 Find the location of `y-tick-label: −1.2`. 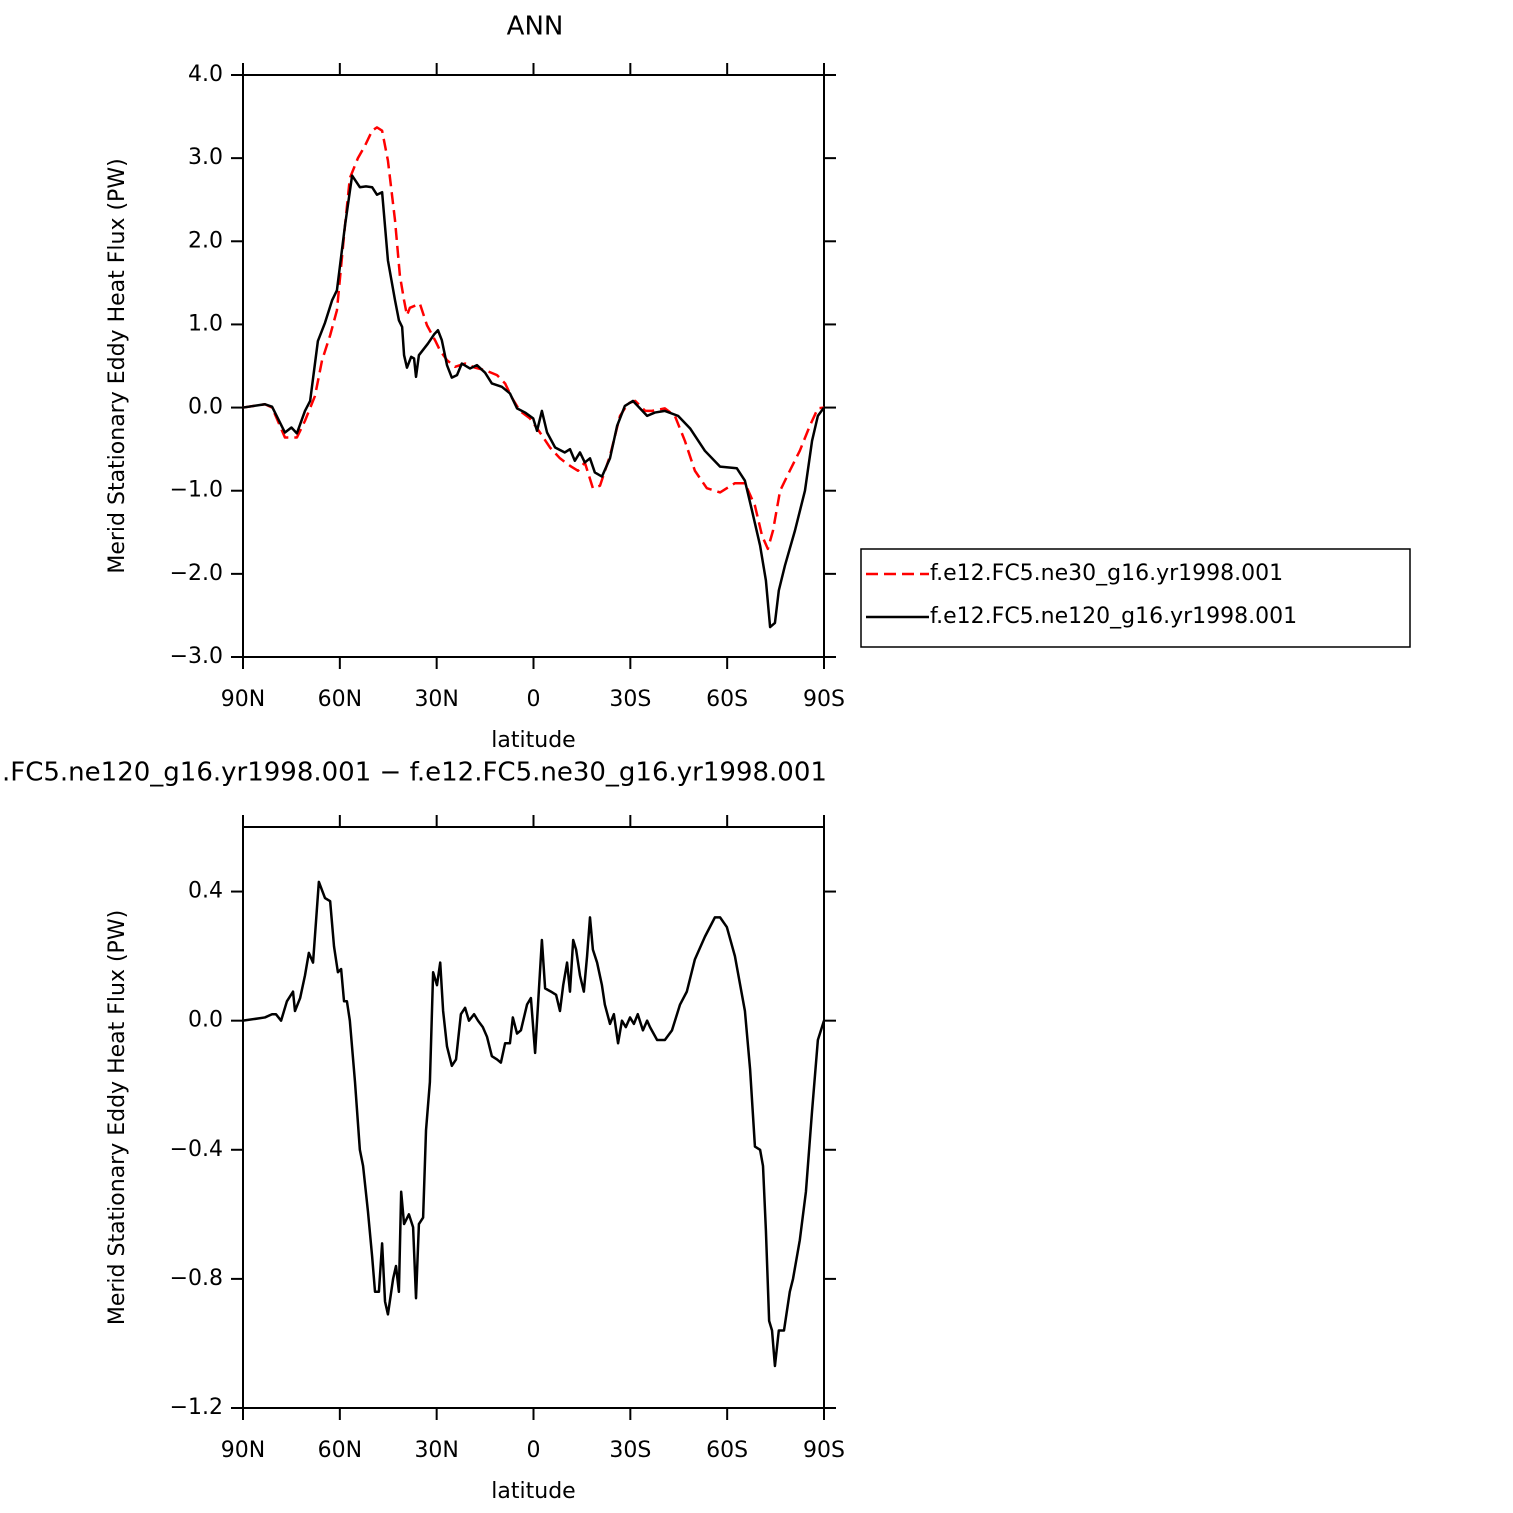

y-tick-label: −1.2 is located at coordinates (196, 1407).